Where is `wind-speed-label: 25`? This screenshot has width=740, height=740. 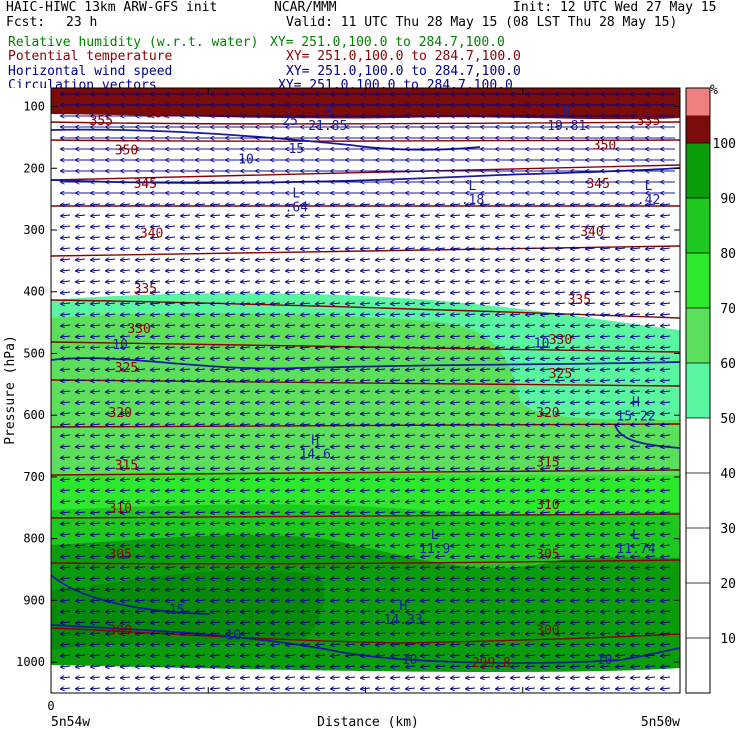 wind-speed-label: 25 is located at coordinates (290, 121).